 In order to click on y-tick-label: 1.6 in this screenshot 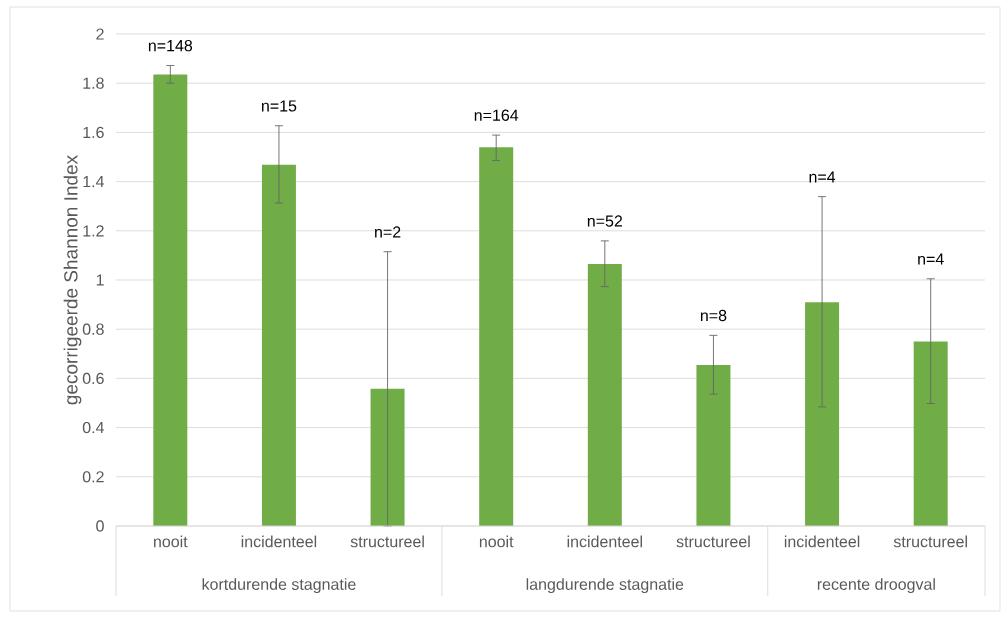, I will do `click(93, 132)`.